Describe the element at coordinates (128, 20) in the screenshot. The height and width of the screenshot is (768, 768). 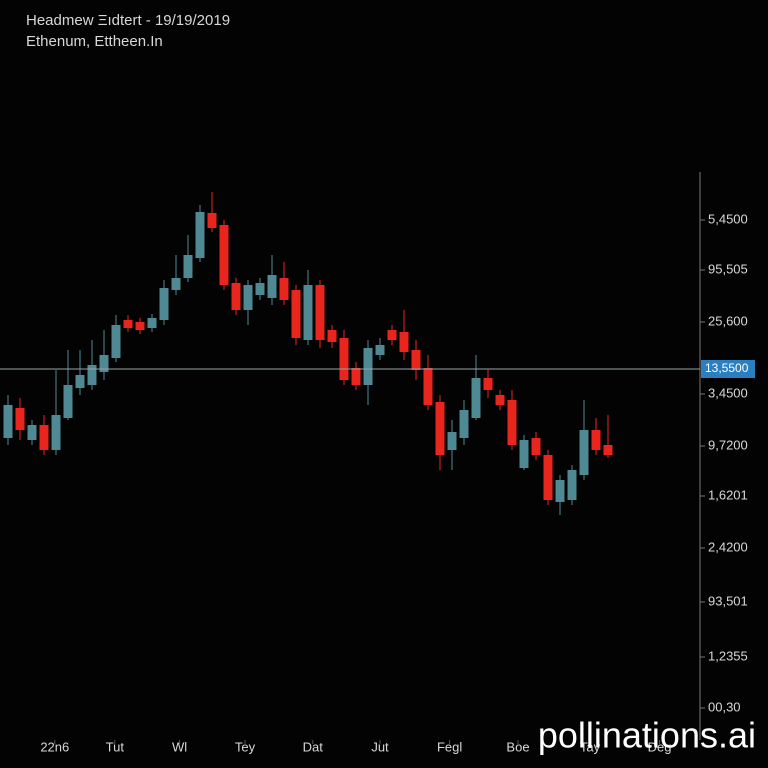
I see `chart-title: Headmew Ξıdtert - 19/19/2019` at that location.